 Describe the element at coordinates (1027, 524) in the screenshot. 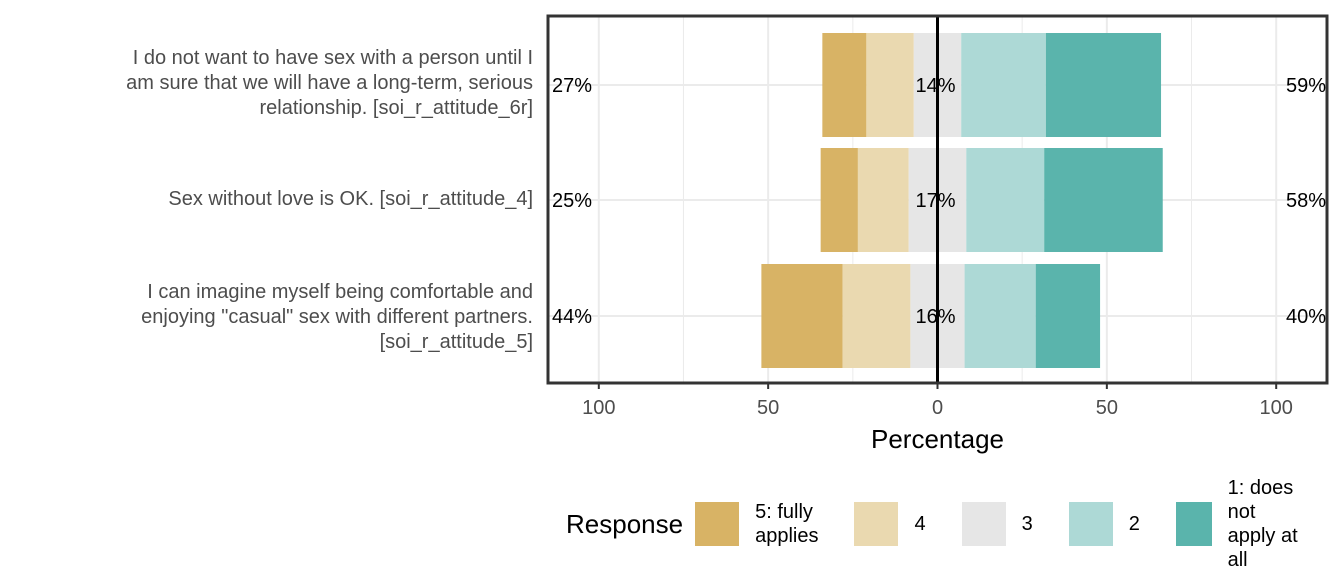

I see `legend-label-3: 3` at that location.